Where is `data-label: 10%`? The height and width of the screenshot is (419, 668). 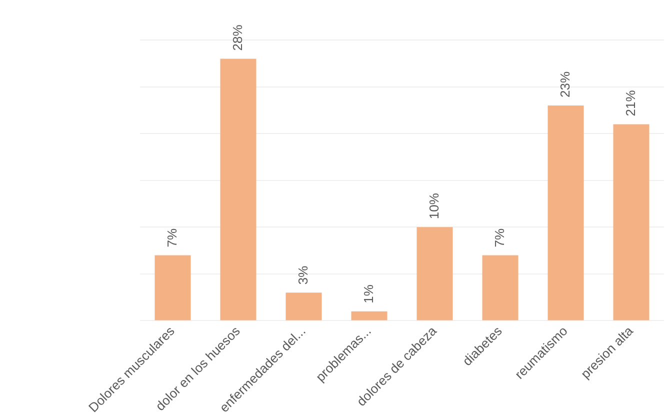 data-label: 10% is located at coordinates (434, 206).